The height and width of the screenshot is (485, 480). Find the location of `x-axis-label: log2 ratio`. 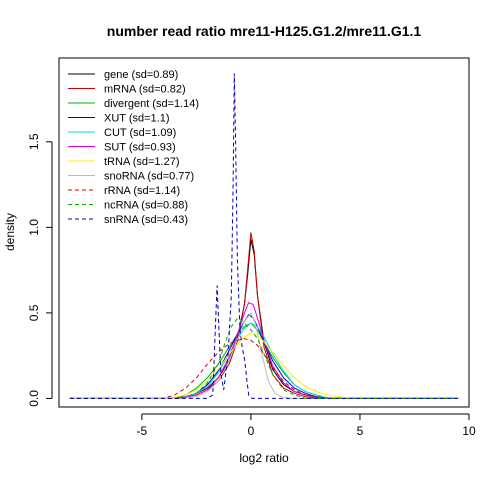

x-axis-label: log2 ratio is located at coordinates (264, 458).